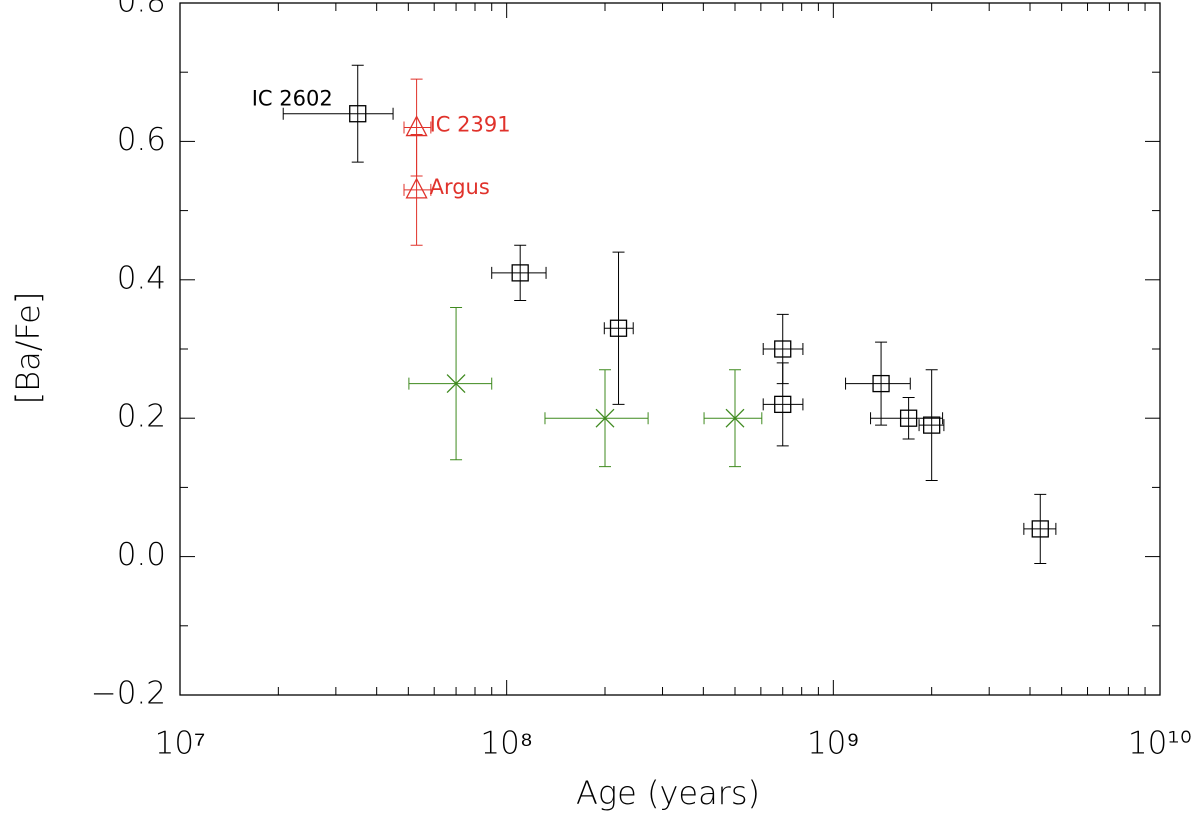 The height and width of the screenshot is (818, 1200). I want to click on y-tick-label: 0.4, so click(141, 278).